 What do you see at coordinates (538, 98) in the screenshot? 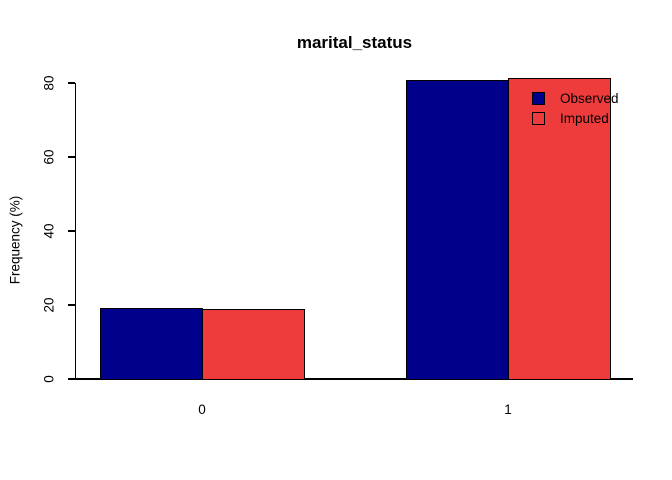
I see `legend-swatch-observed` at bounding box center [538, 98].